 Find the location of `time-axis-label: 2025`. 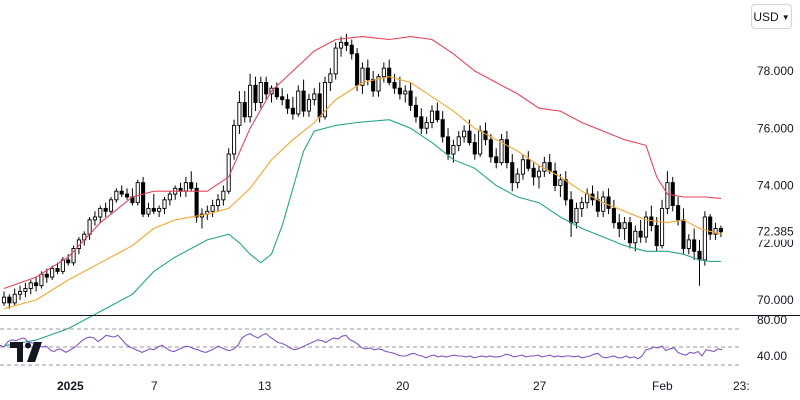

time-axis-label: 2025 is located at coordinates (70, 386).